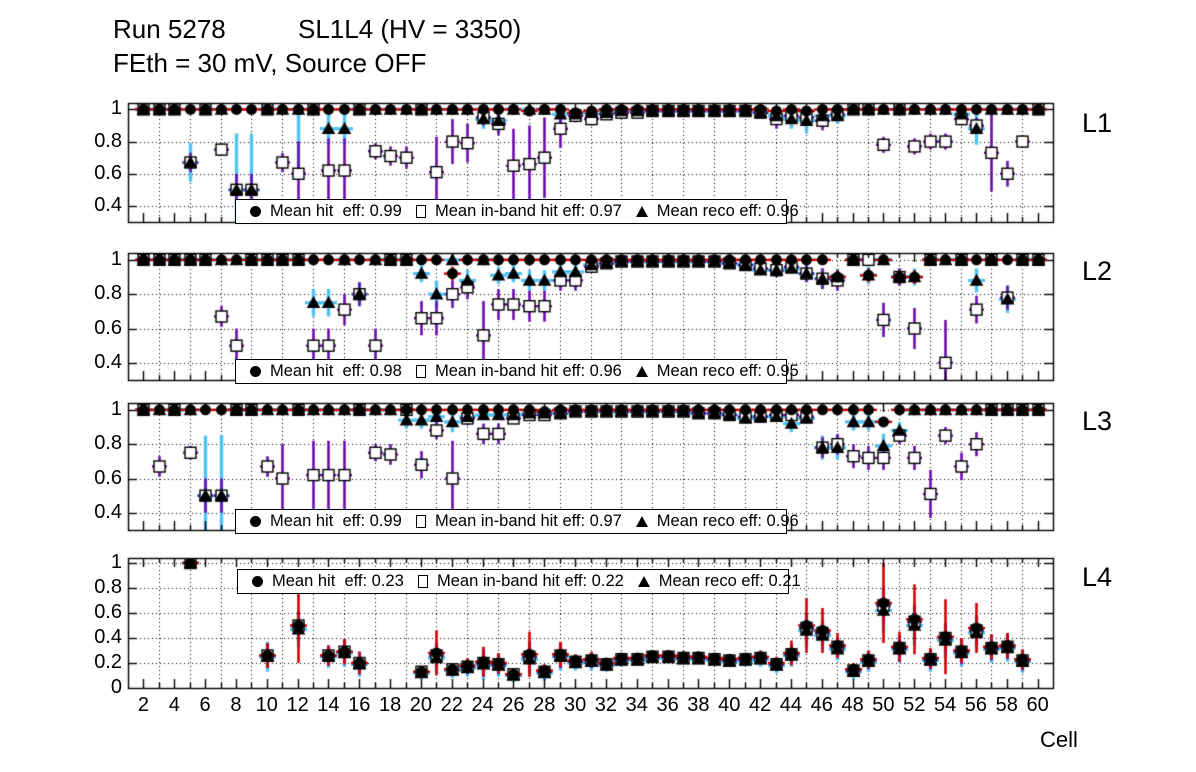  What do you see at coordinates (1097, 421) in the screenshot?
I see `panel-label-l3: L3` at bounding box center [1097, 421].